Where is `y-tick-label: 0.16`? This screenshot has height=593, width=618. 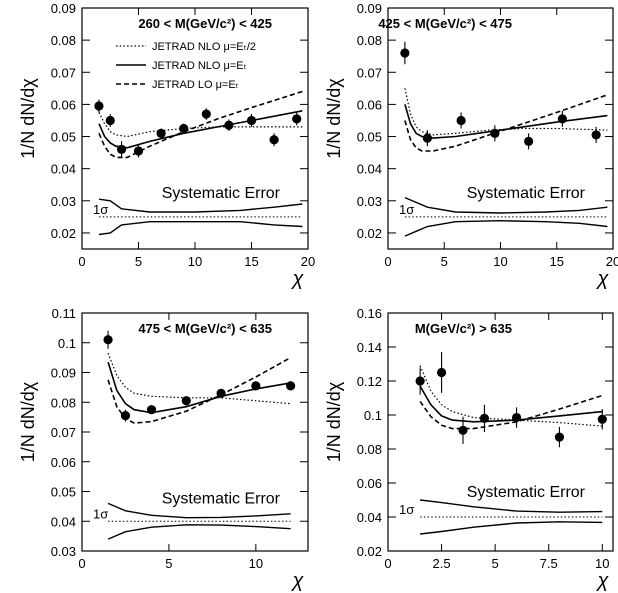
y-tick-label: 0.16 is located at coordinates (369, 313).